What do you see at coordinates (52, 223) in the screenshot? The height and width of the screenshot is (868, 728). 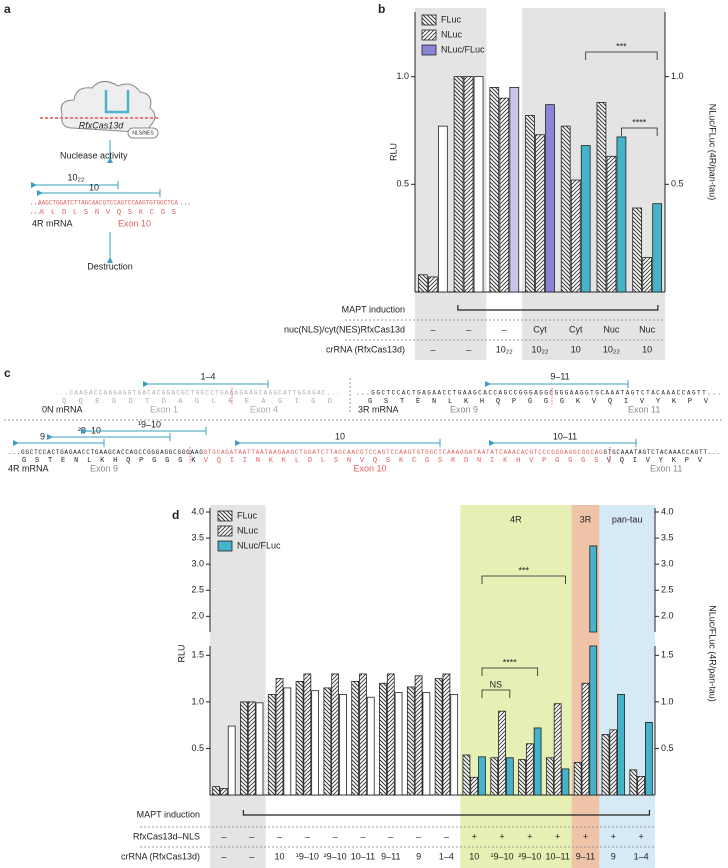 I see `mrna-label: 4R mRNA` at bounding box center [52, 223].